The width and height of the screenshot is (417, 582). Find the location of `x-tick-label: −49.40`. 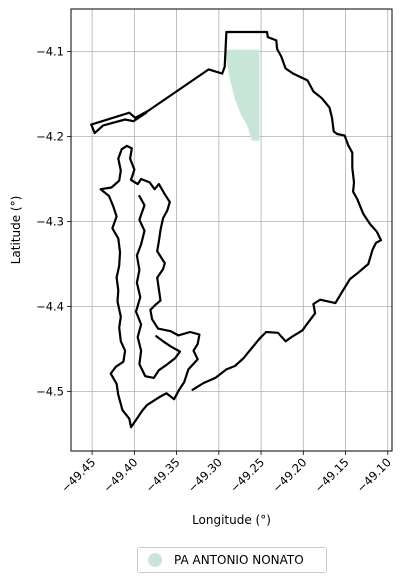

x-tick-label: −49.40 is located at coordinates (120, 475).